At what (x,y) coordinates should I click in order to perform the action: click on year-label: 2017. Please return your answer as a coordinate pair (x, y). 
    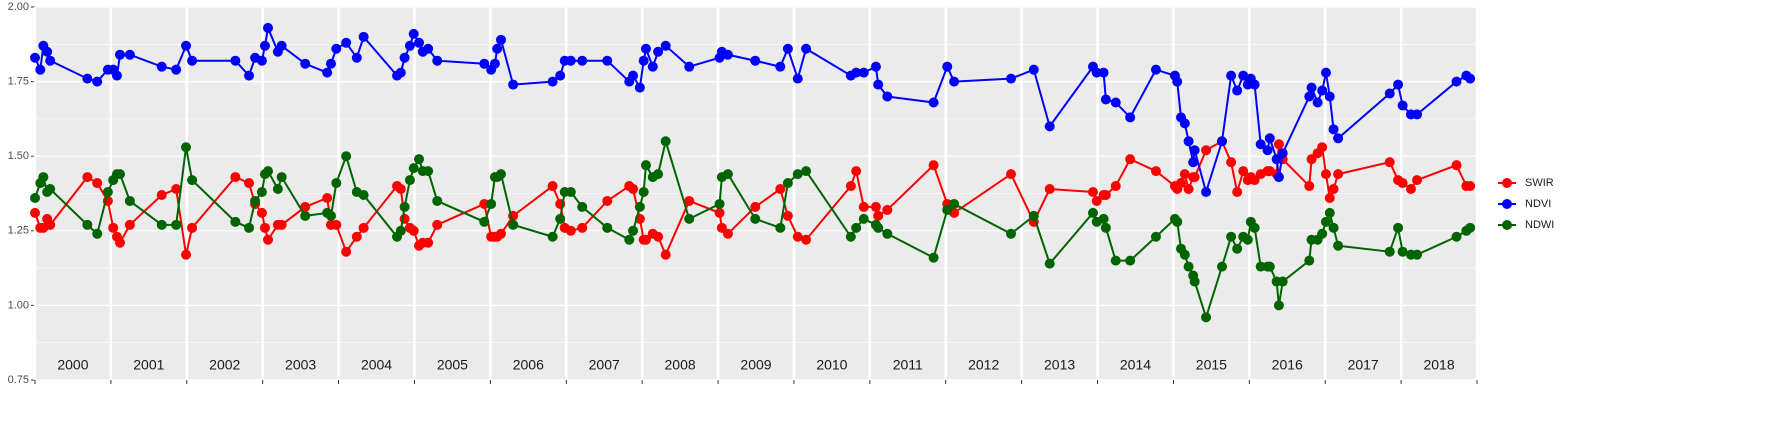
    Looking at the image, I should click on (1363, 365).